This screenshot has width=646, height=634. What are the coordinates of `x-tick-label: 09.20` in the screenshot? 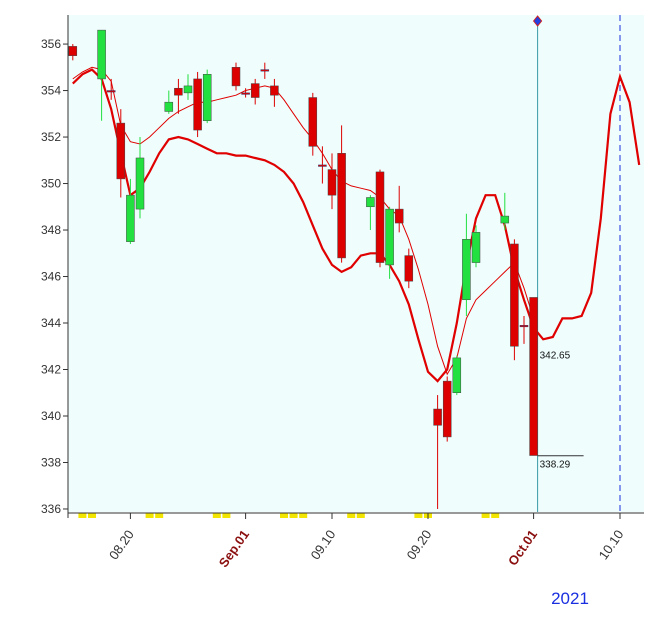 It's located at (419, 544).